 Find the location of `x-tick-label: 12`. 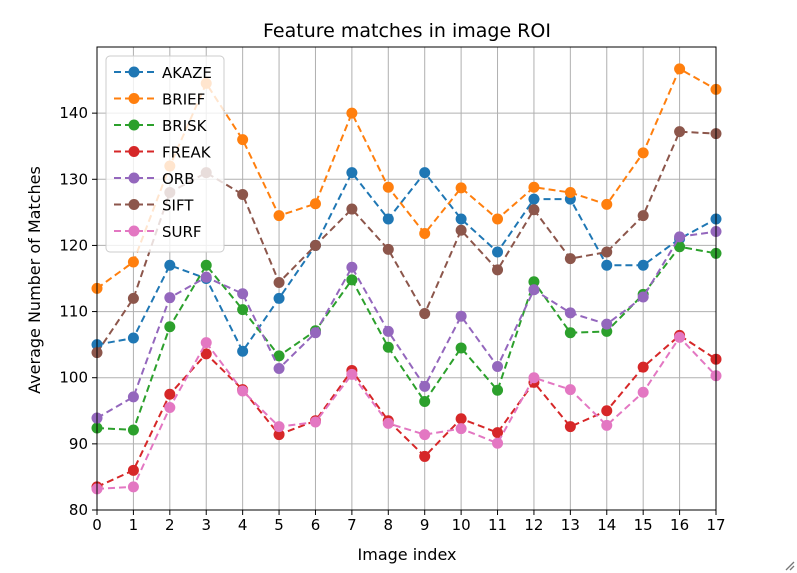

x-tick-label: 12 is located at coordinates (533, 525).